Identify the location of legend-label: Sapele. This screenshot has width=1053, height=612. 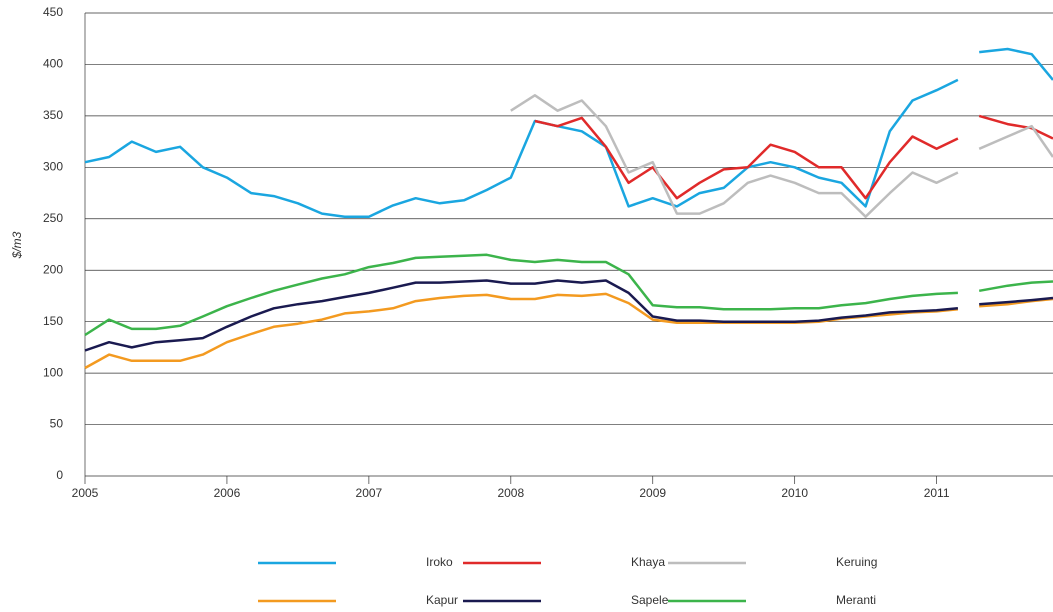
(650, 600).